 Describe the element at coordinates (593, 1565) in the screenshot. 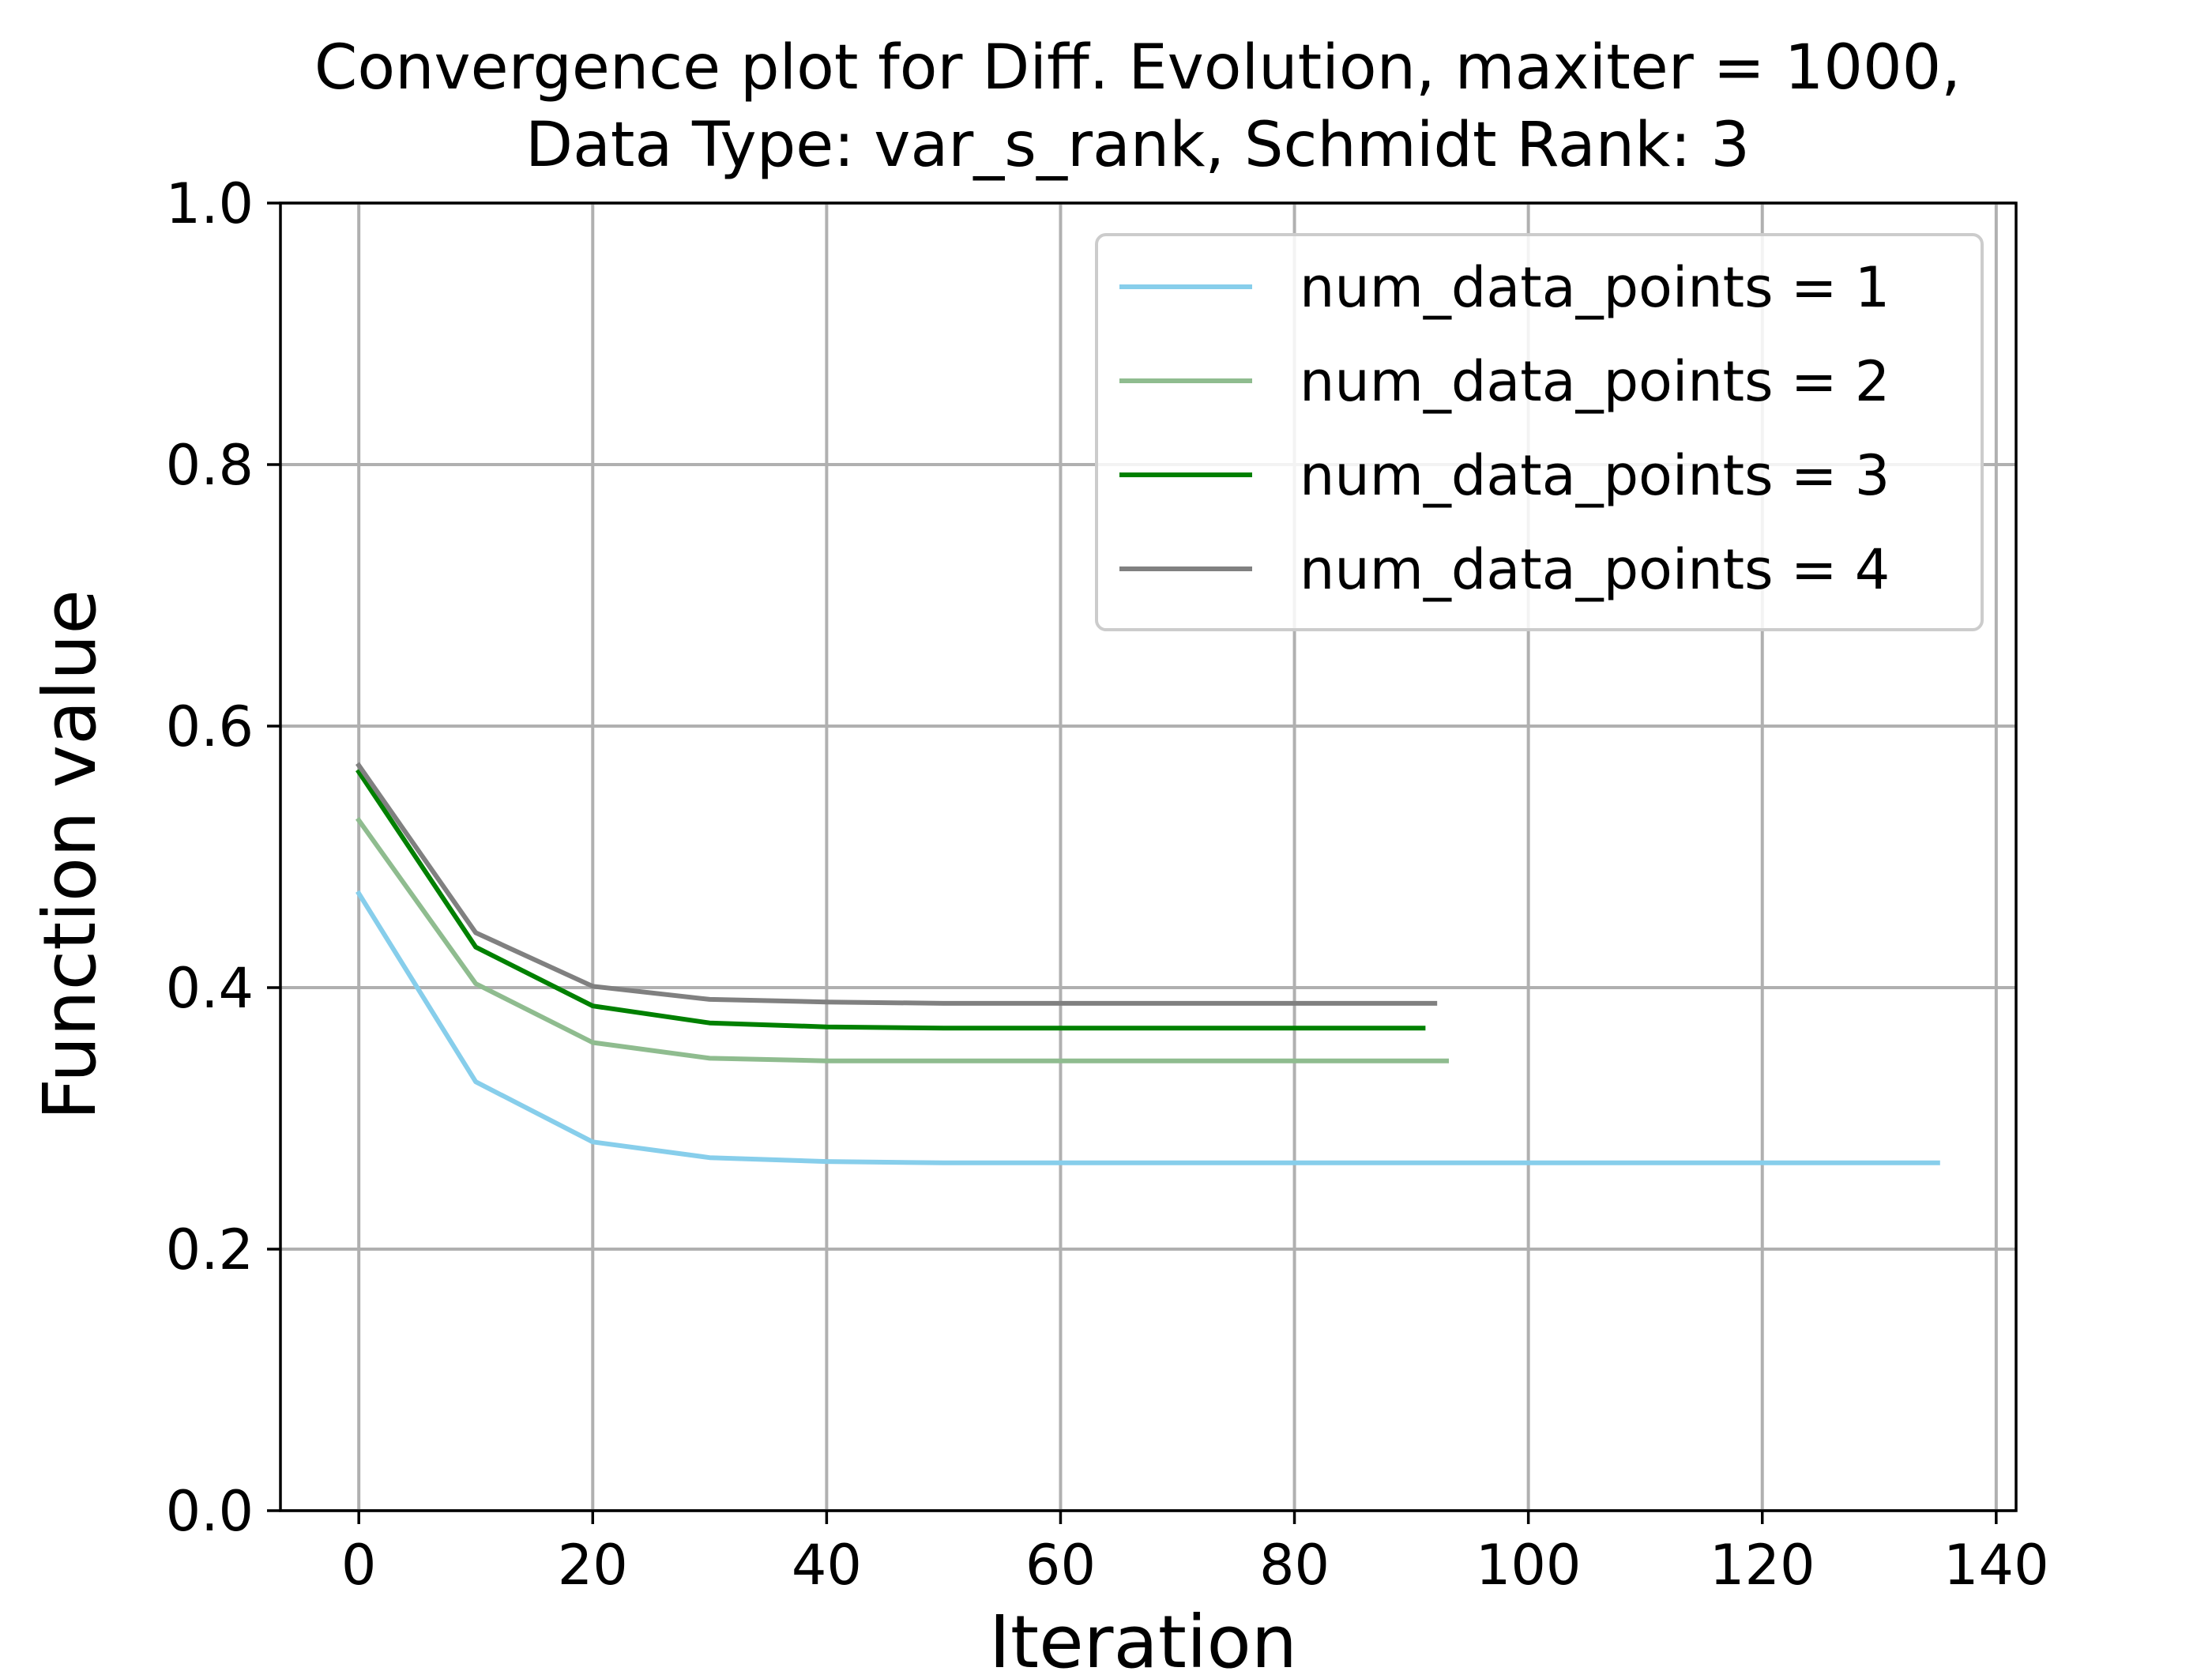

I see `x-tick-label: 20` at that location.